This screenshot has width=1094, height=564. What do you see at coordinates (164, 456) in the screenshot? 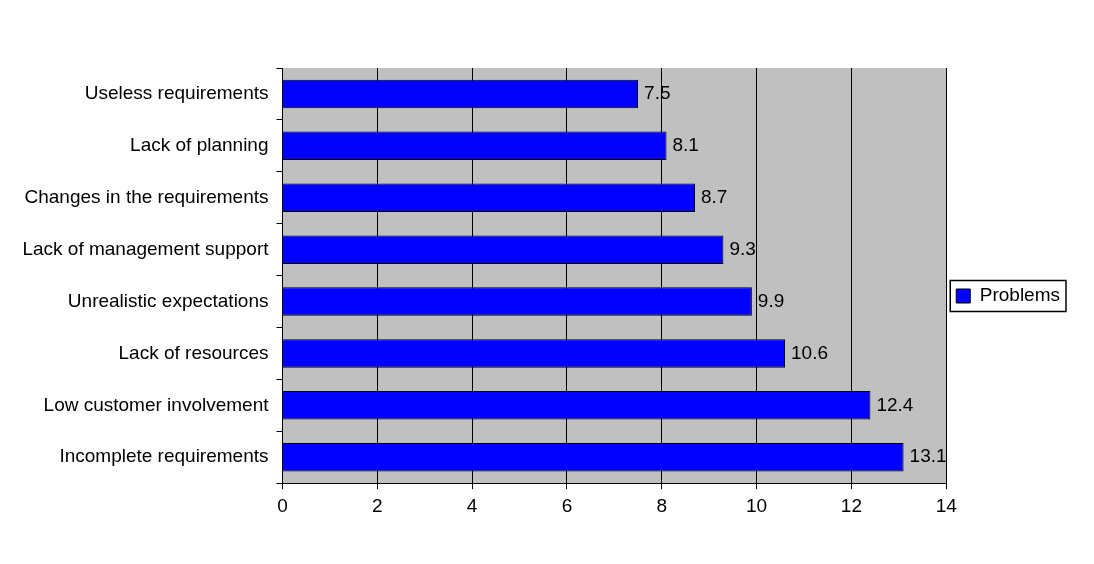
I see `y-tick-label: Incomplete requirements` at bounding box center [164, 456].